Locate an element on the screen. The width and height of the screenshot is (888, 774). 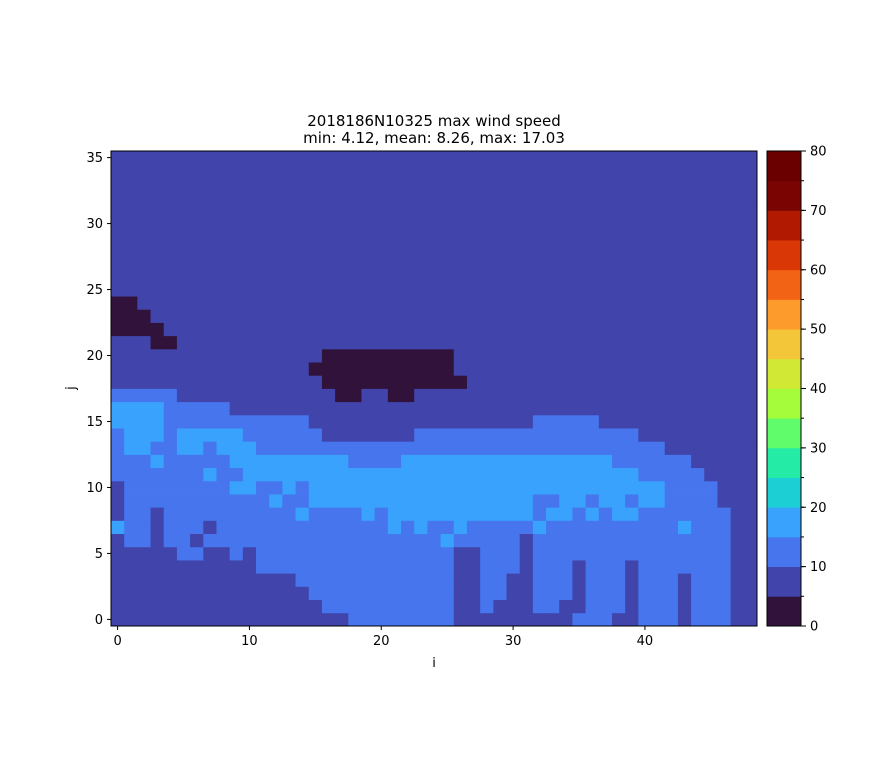
colorbar-tick-label: 80 is located at coordinates (818, 152).